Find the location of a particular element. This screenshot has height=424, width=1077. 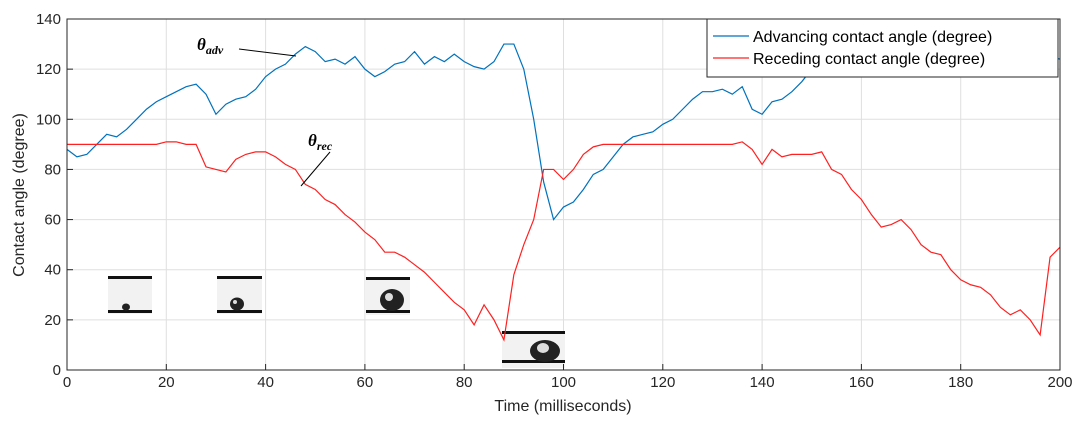

legend-box is located at coordinates (882, 48).